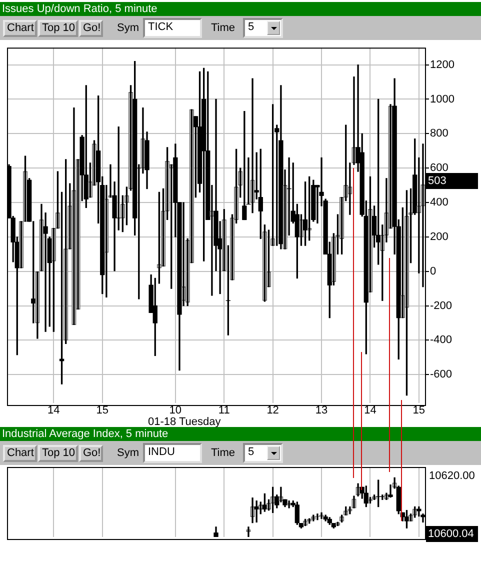 Image resolution: width=481 pixels, height=562 pixels. I want to click on y-tick-label: 200, so click(439, 236).